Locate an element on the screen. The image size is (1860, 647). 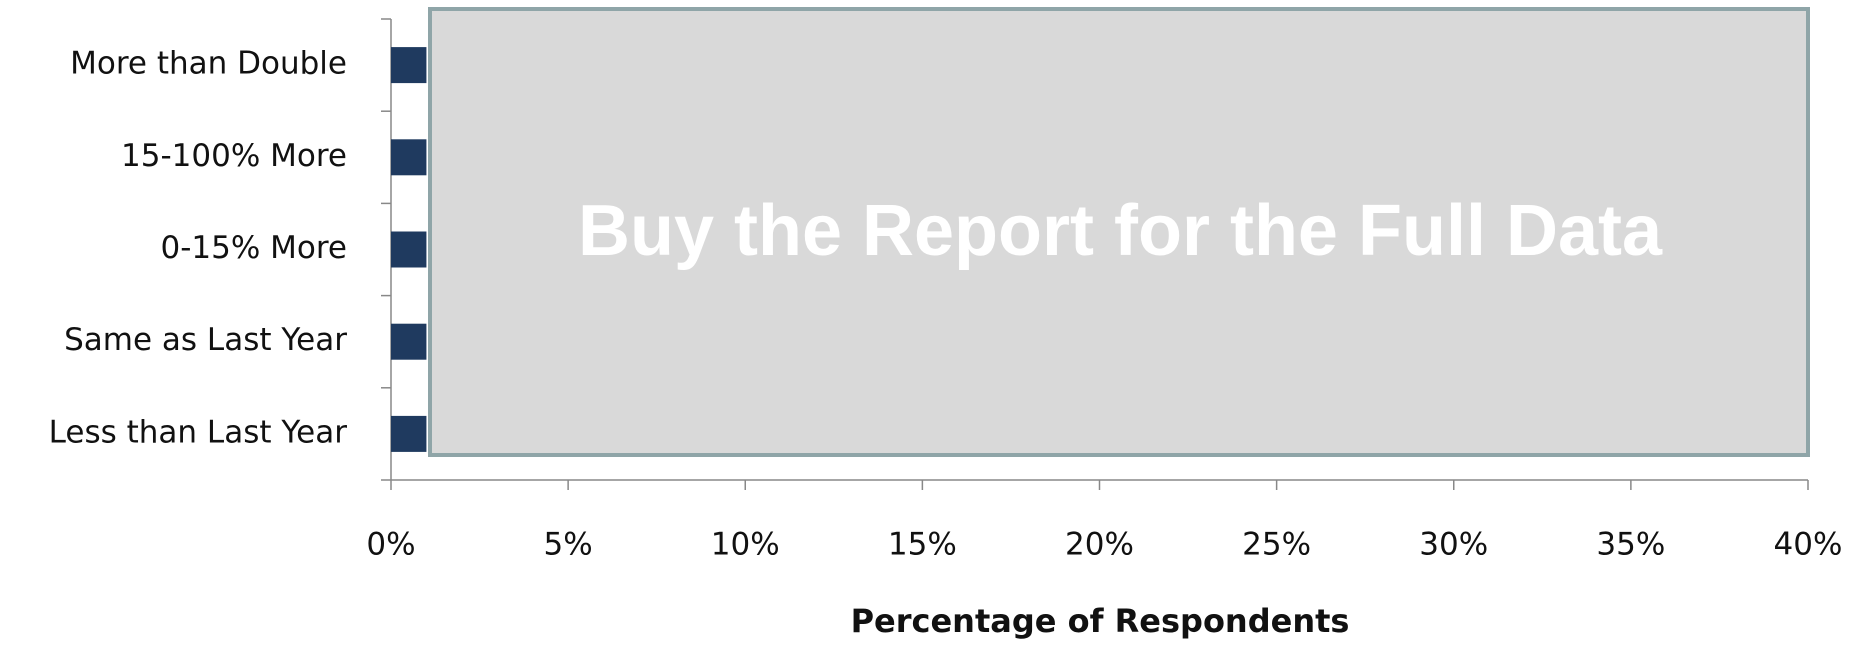
x-tick-label: 20% is located at coordinates (1099, 545).